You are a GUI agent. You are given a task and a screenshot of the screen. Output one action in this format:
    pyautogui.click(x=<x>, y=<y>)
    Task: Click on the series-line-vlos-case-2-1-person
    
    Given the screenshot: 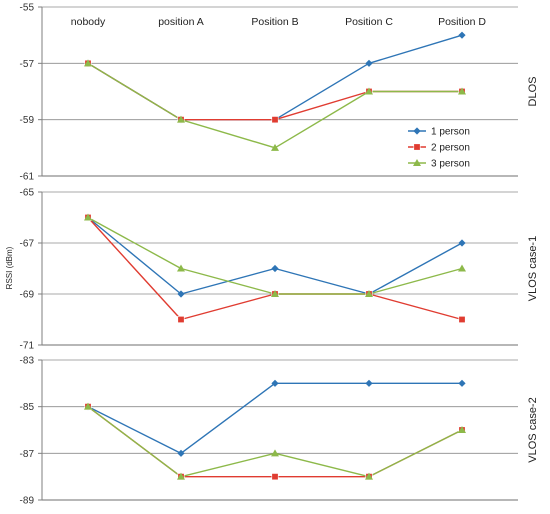 What is the action you would take?
    pyautogui.click(x=274, y=418)
    